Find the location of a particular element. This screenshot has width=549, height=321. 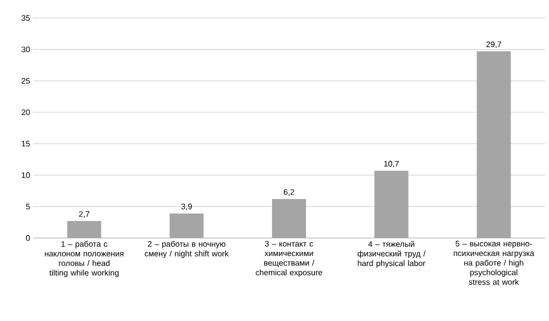

y-tick-label: 20 is located at coordinates (26, 112).